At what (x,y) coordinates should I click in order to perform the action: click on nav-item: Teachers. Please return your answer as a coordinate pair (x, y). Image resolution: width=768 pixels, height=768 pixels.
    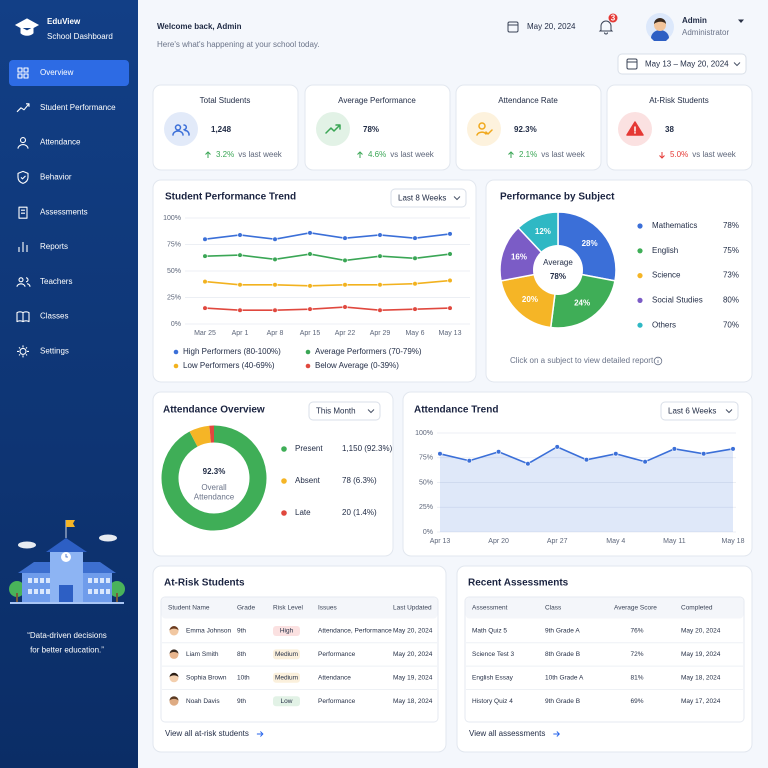
    Looking at the image, I should click on (56, 281).